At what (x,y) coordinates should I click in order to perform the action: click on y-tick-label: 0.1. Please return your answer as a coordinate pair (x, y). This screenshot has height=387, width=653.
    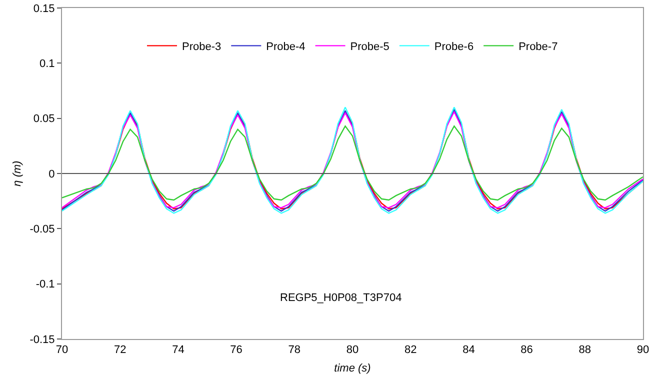
    Looking at the image, I should click on (47, 64).